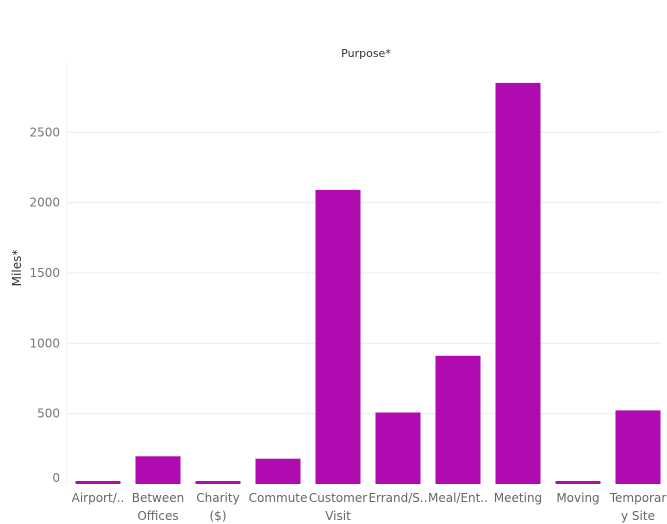 This screenshot has height=524, width=667. Describe the element at coordinates (98, 498) in the screenshot. I see `x-tick-label: Airport/..` at that location.